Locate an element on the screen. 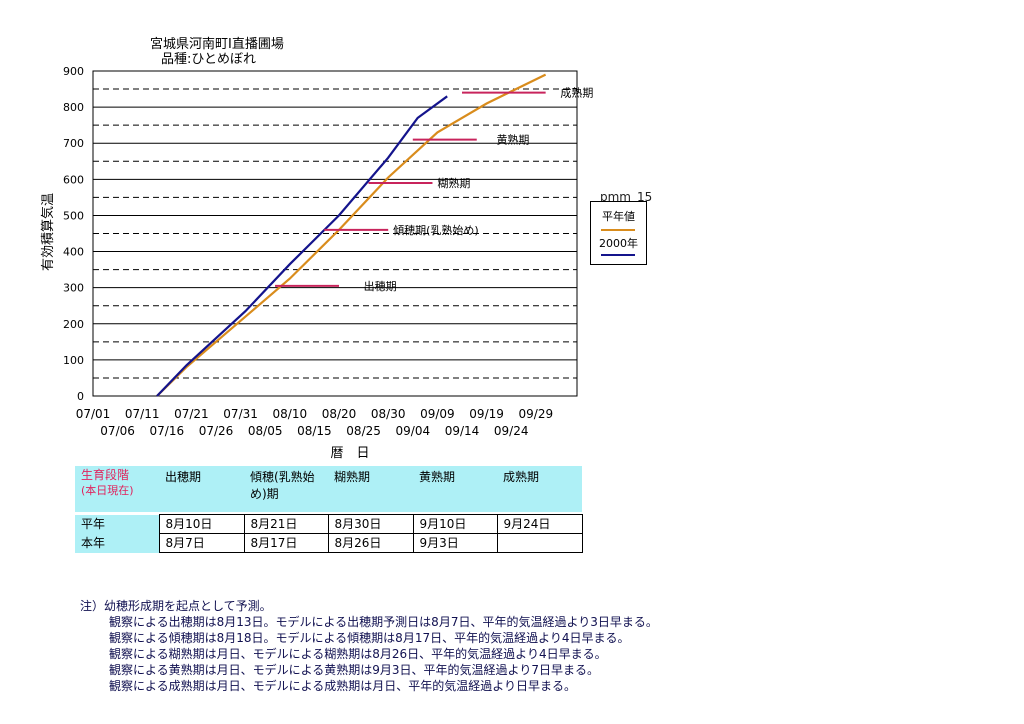 This screenshot has width=1024, height=724. table-header-cell: 黄熟期 is located at coordinates (455, 489).